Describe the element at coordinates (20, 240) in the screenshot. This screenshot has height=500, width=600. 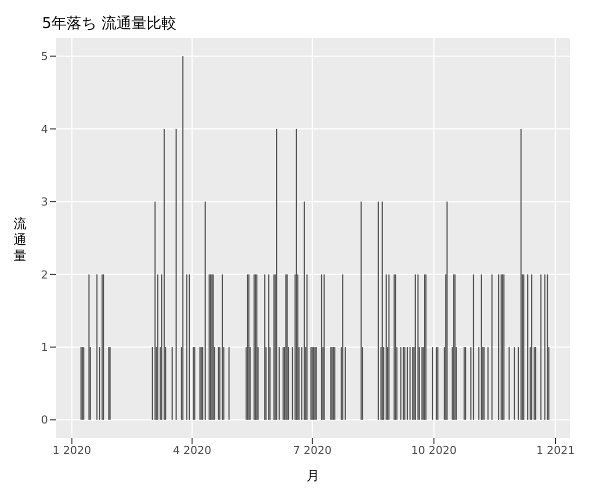
I see `y-axis-title: 流通量` at that location.